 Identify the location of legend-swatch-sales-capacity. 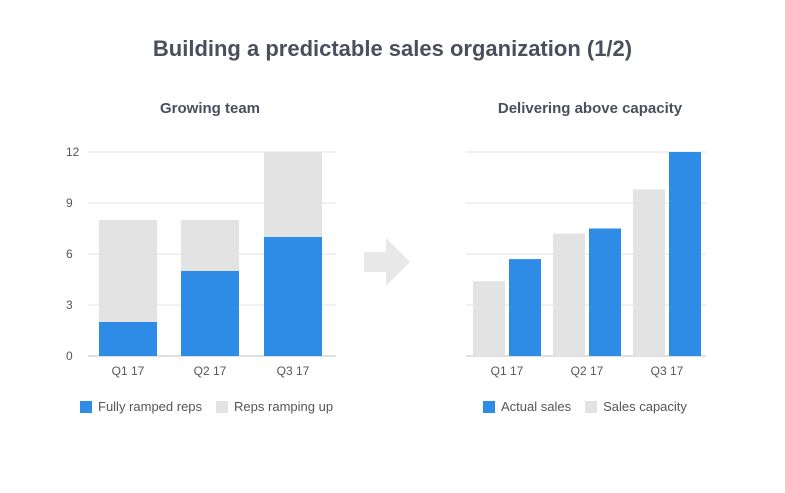
(591, 406).